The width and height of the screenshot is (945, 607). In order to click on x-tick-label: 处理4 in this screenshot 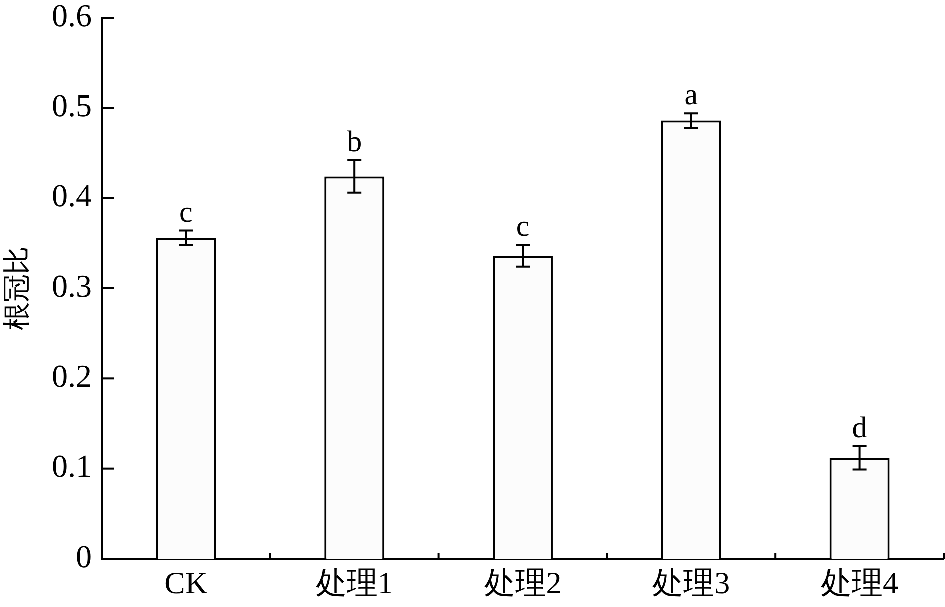, I will do `click(860, 583)`.